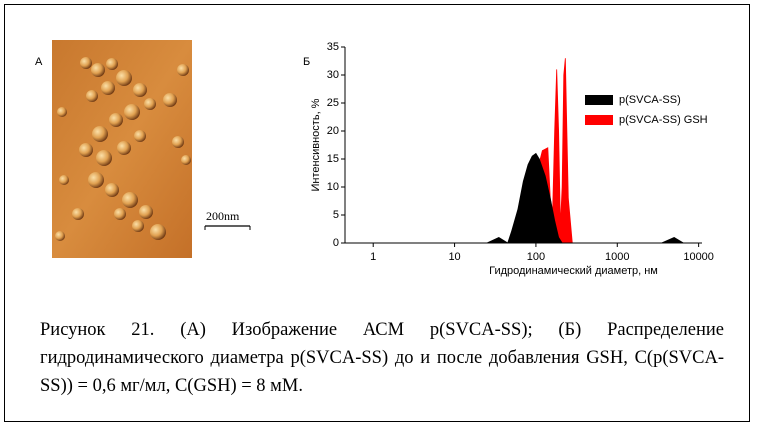  What do you see at coordinates (373, 257) in the screenshot?
I see `x-tick-label: 1` at bounding box center [373, 257].